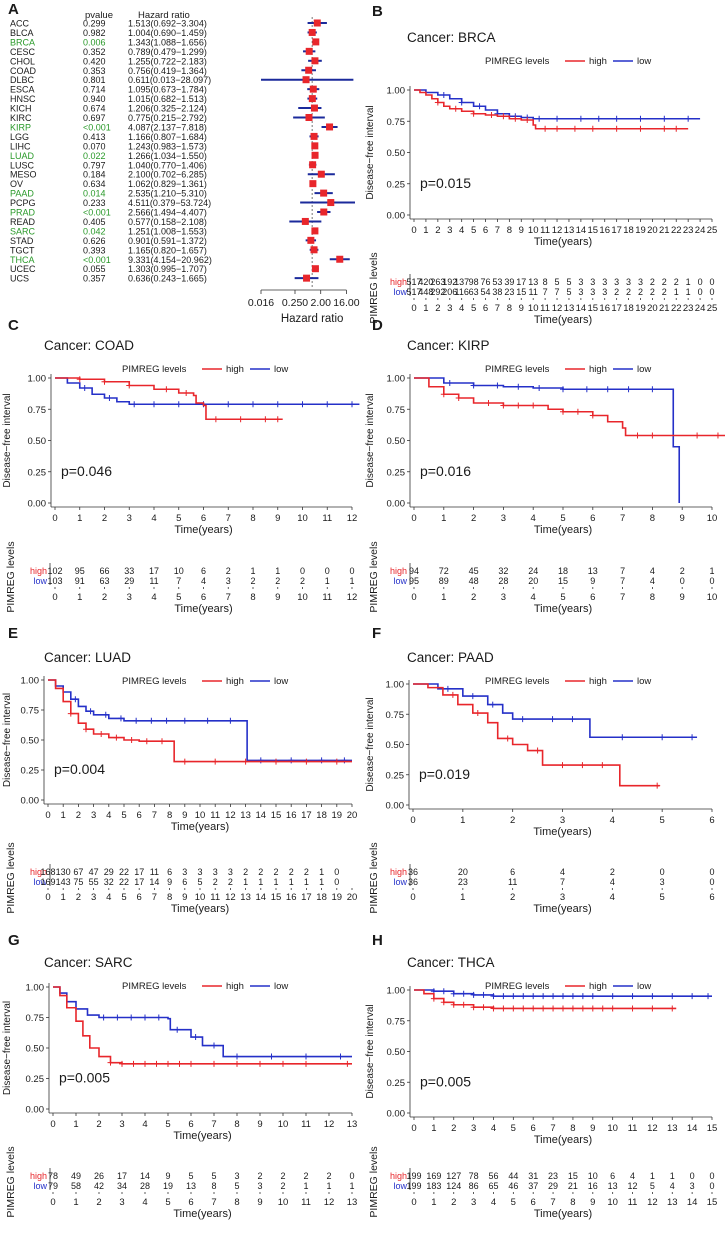 This screenshot has height=1247, width=725. What do you see at coordinates (78, 882) in the screenshot?
I see `km-risk-count-low: 75` at bounding box center [78, 882].